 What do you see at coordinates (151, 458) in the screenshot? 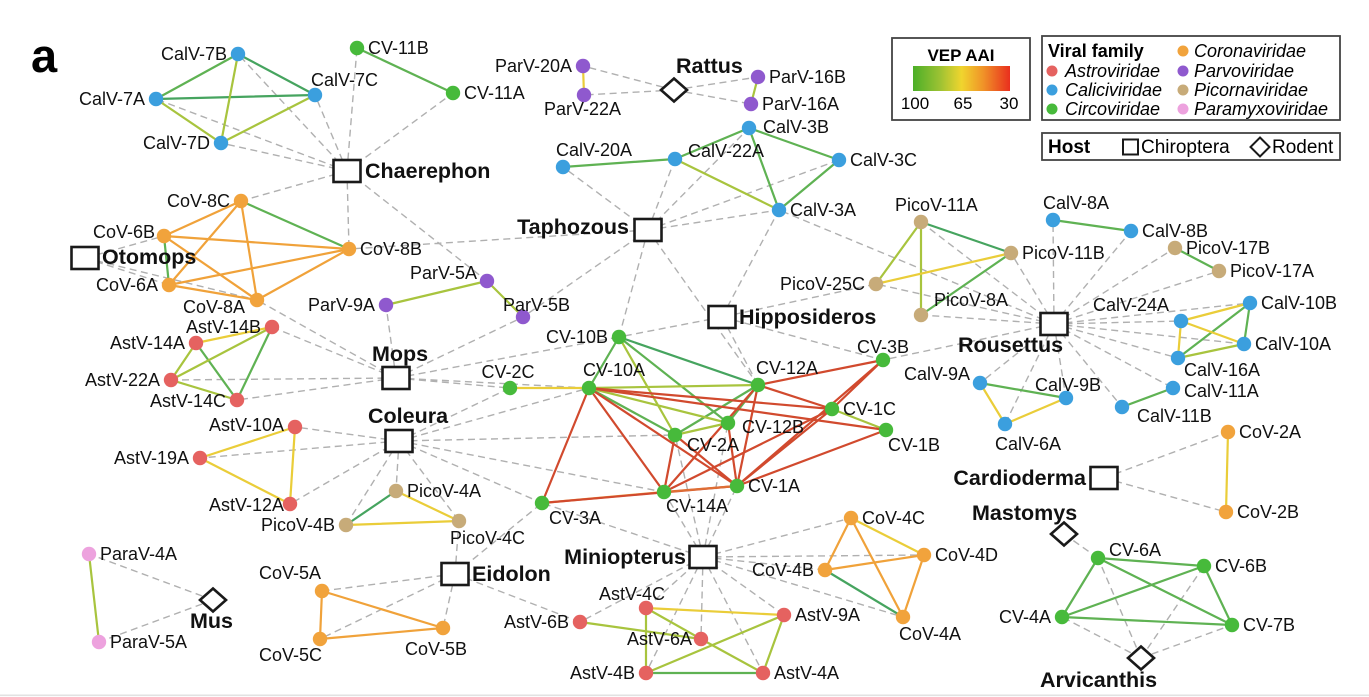
I see `svg-text: AstV-19A` at bounding box center [151, 458].